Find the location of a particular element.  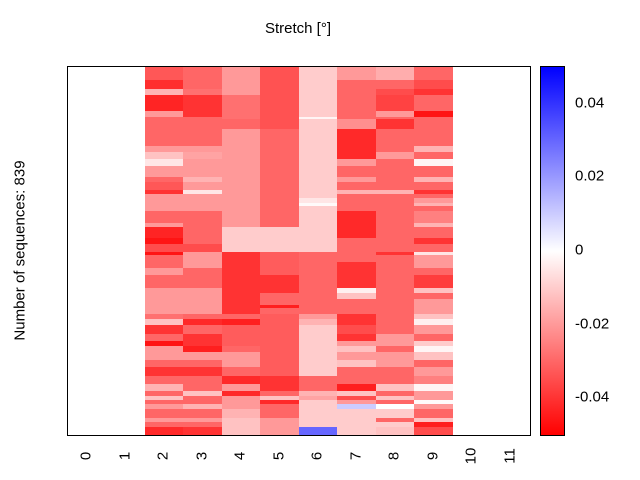

x-tick-label: 4 is located at coordinates (240, 456).